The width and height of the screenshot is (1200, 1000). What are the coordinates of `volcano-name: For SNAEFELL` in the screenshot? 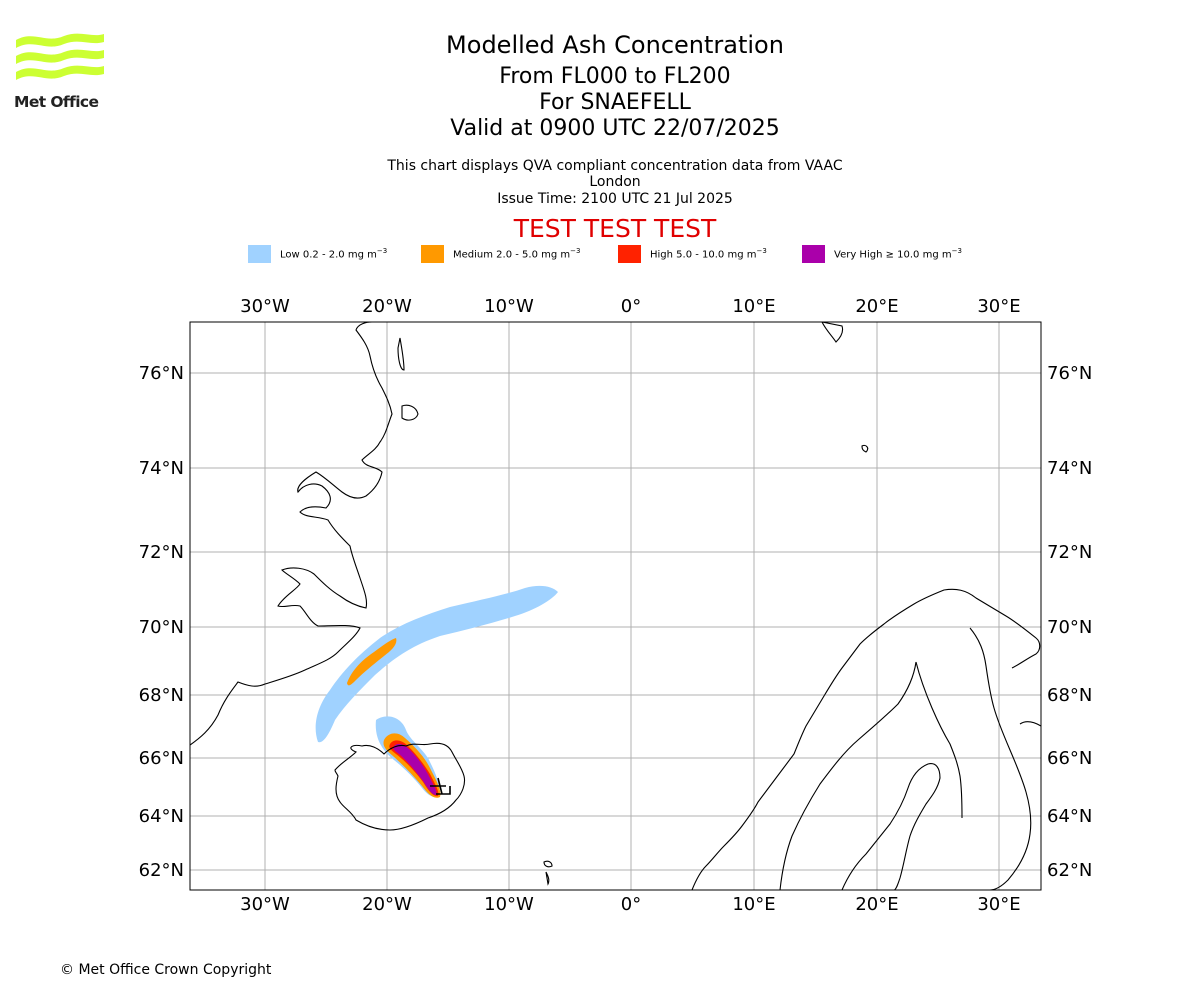 It's located at (615, 102).